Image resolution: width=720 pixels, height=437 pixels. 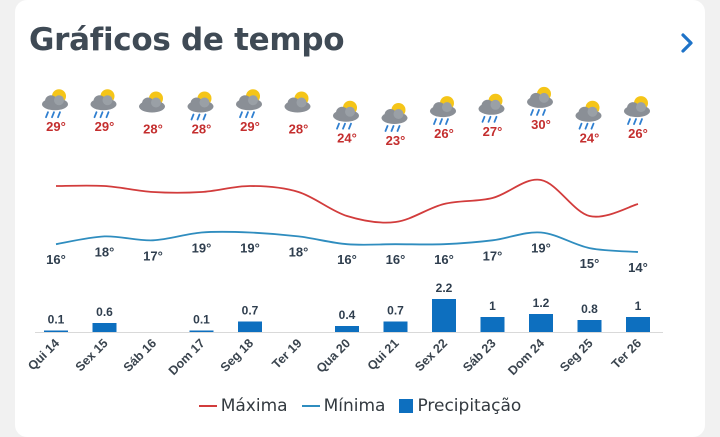 I want to click on x-axis-label: Qua 20, so click(x=333, y=355).